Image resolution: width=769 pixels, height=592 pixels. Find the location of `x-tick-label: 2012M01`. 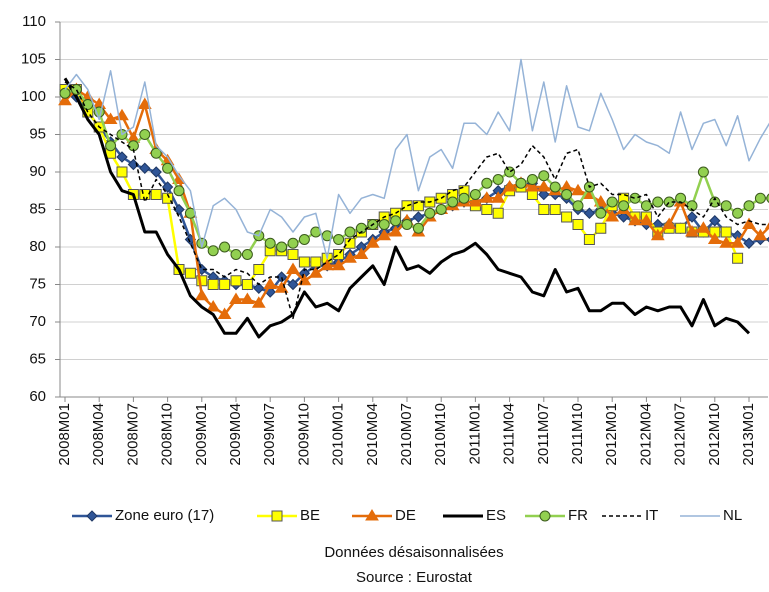

x-tick-label: 2012M01 is located at coordinates (611, 434).